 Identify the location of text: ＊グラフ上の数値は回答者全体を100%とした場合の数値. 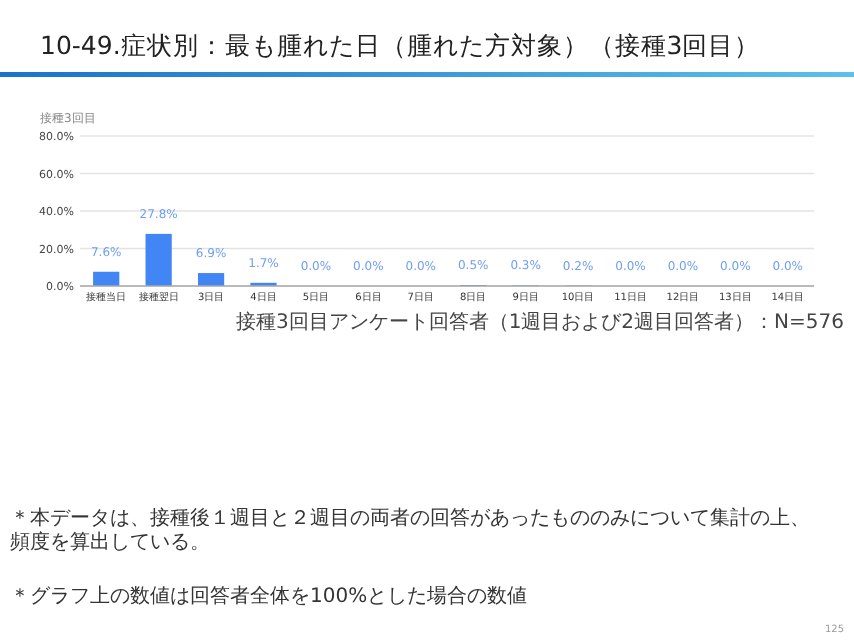
(269, 596).